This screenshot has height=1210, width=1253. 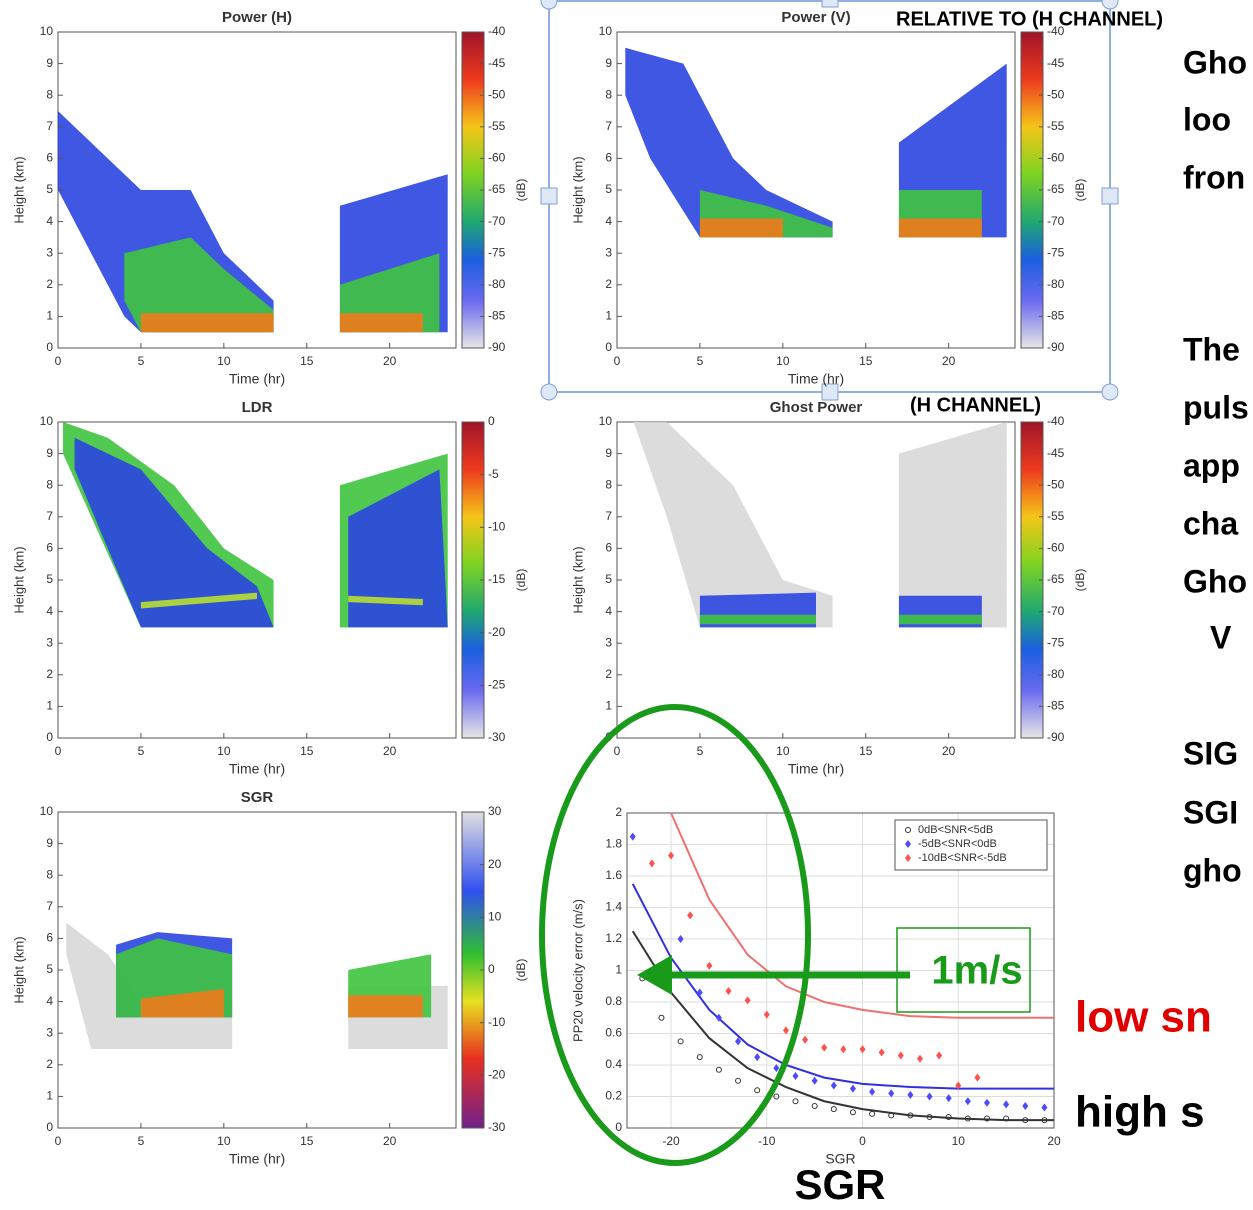 I want to click on fit-line, so click(x=862, y=915).